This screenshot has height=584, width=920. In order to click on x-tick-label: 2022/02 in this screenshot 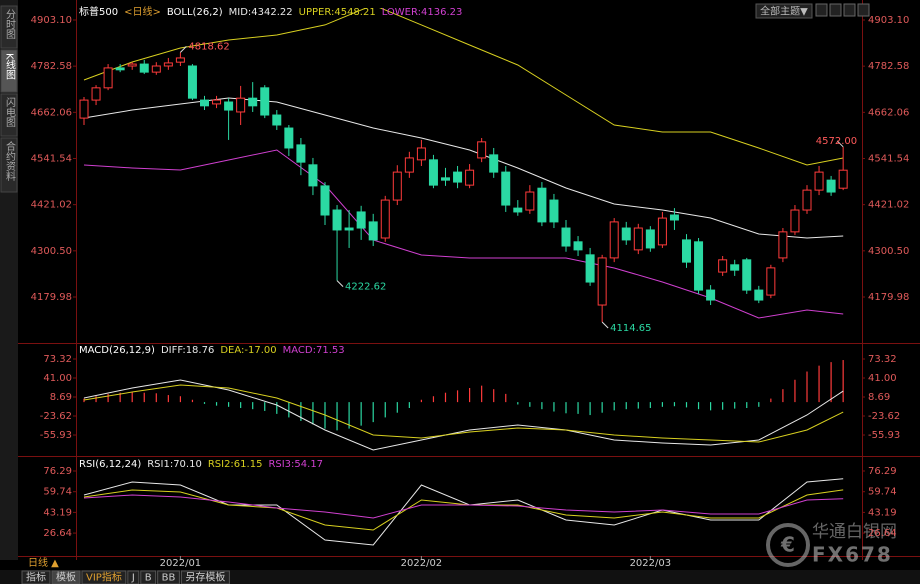, I will do `click(422, 563)`.